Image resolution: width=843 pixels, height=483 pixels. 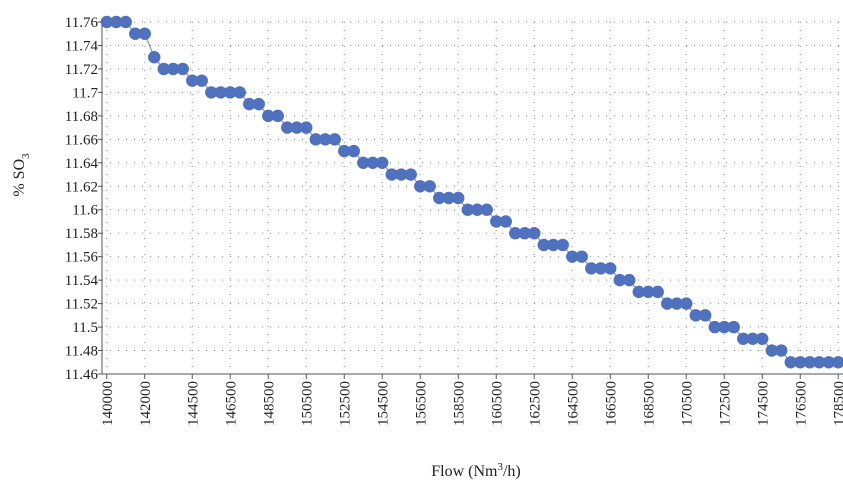 I want to click on y-tick-label: 11.5, so click(x=85, y=328).